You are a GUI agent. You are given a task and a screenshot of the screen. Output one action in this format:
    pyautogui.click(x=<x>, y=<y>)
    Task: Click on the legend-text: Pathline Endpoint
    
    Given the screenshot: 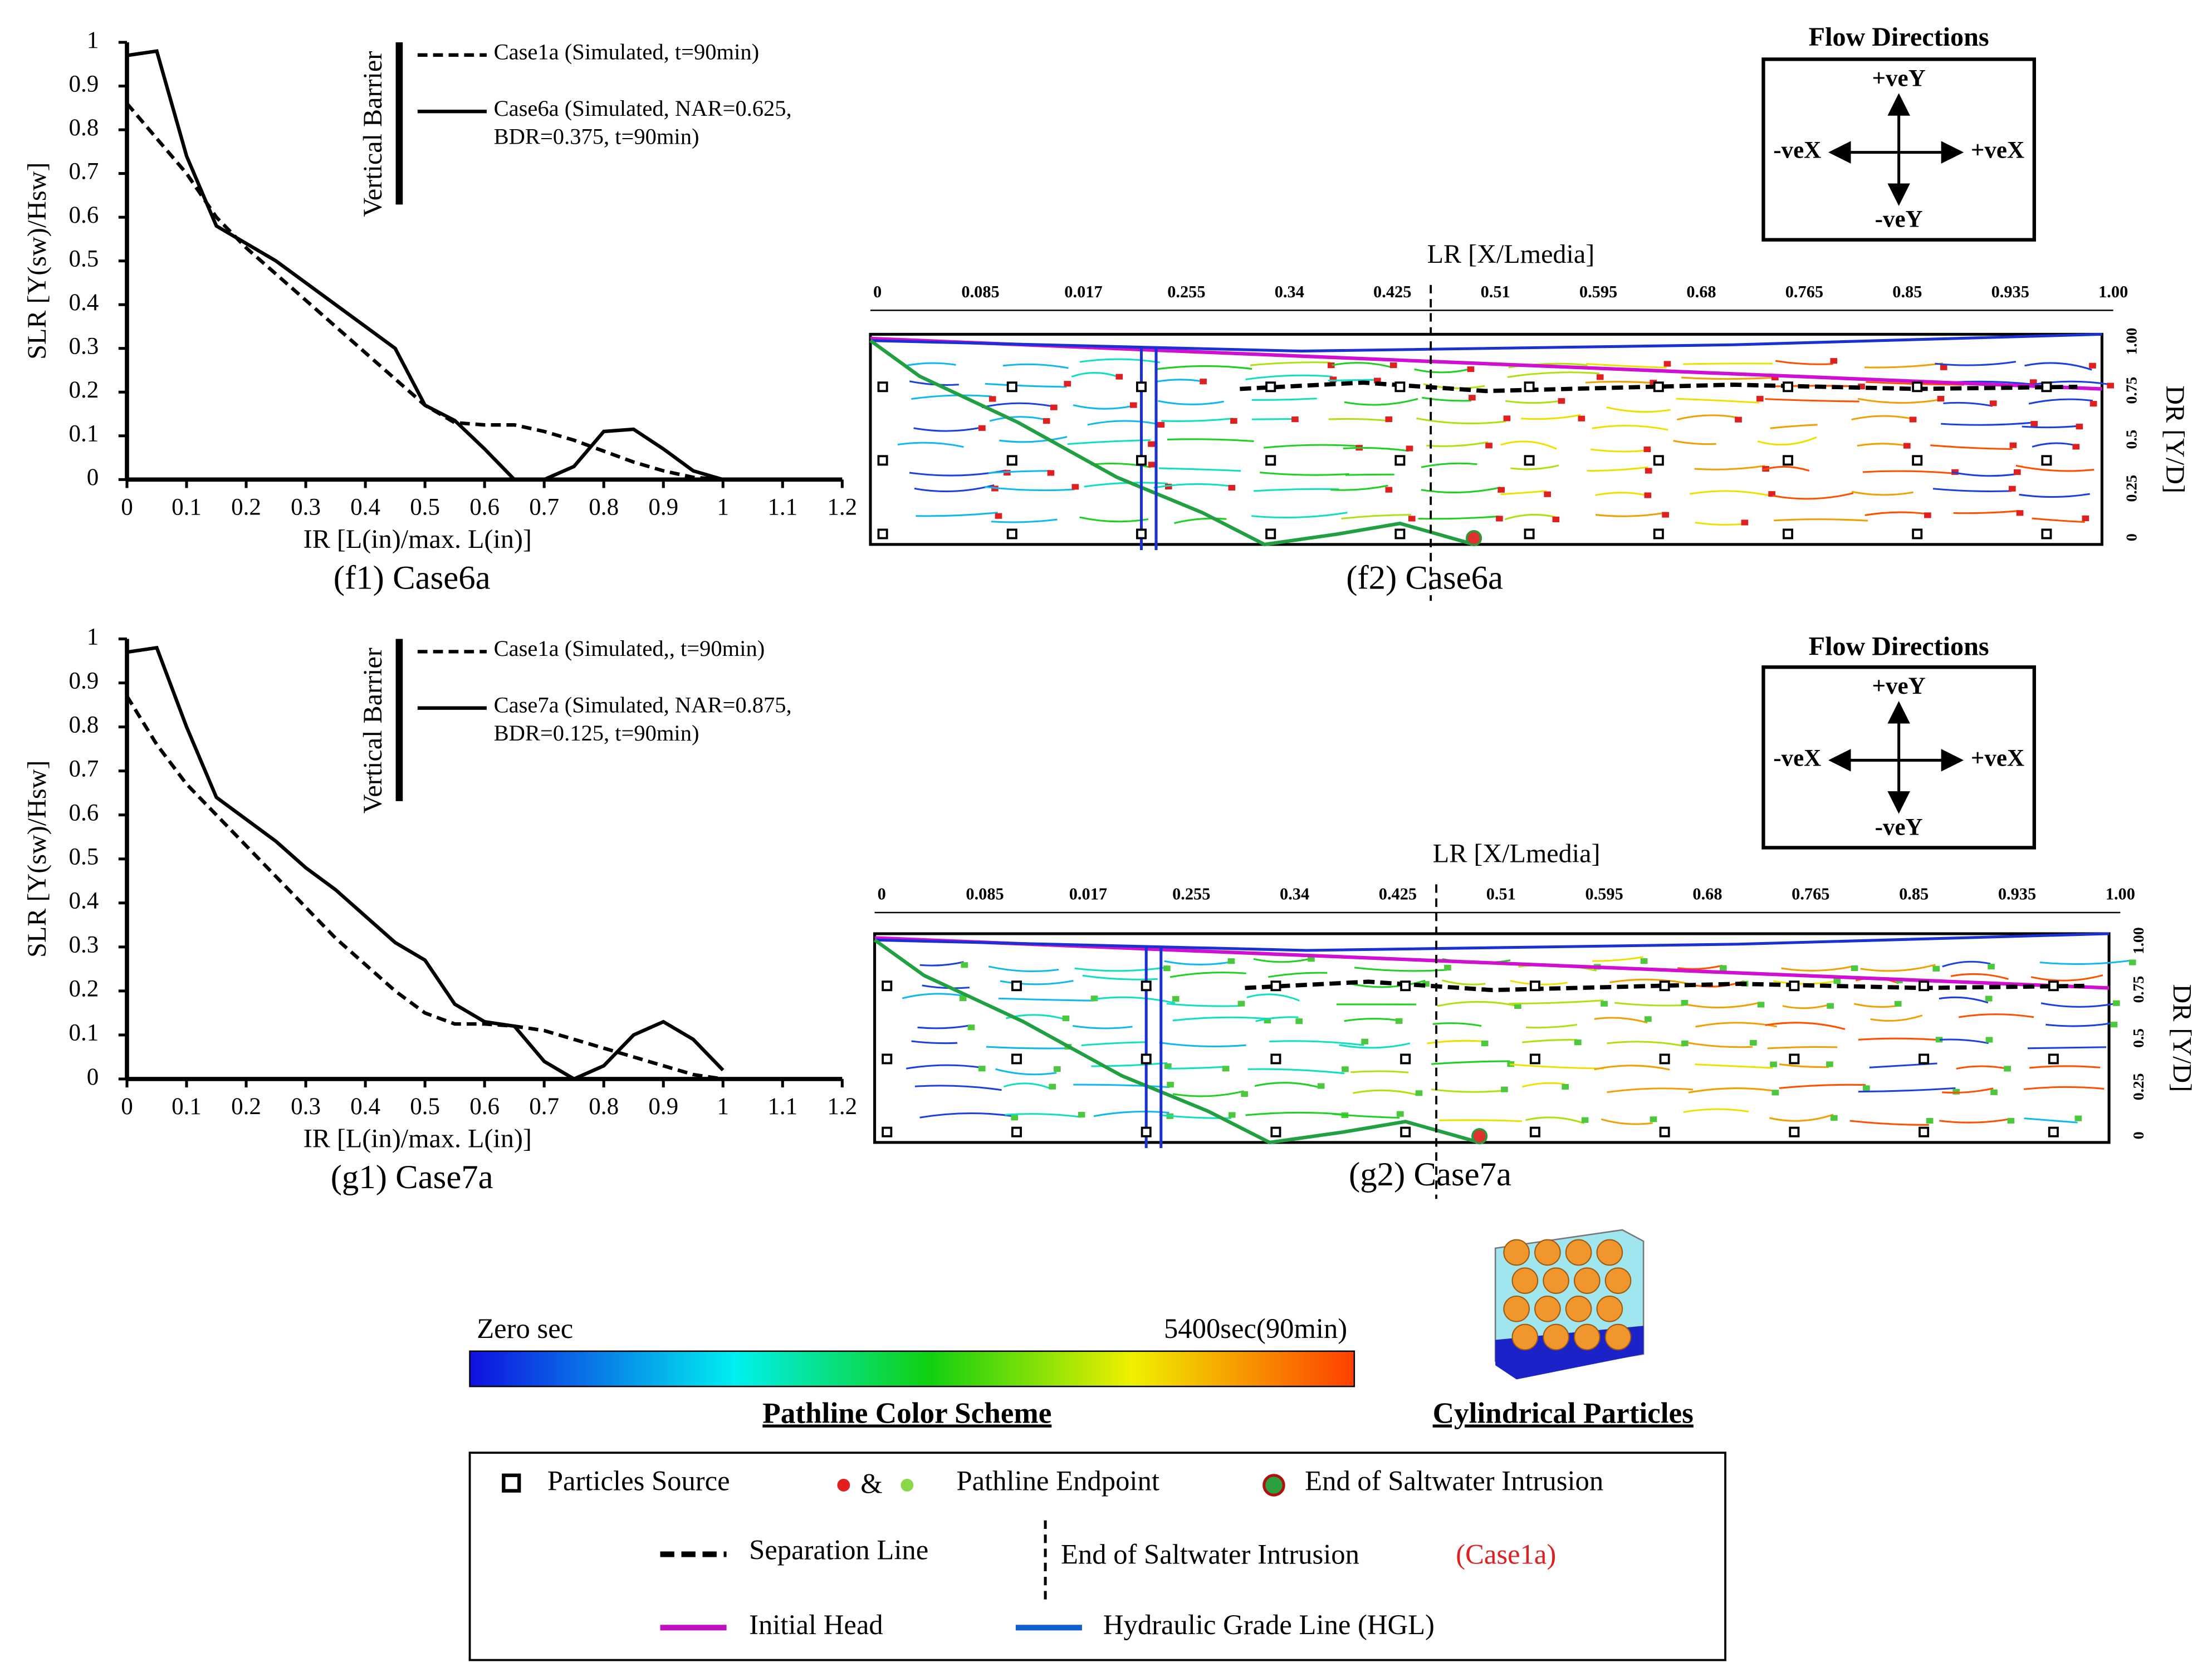 What is the action you would take?
    pyautogui.click(x=1057, y=1481)
    